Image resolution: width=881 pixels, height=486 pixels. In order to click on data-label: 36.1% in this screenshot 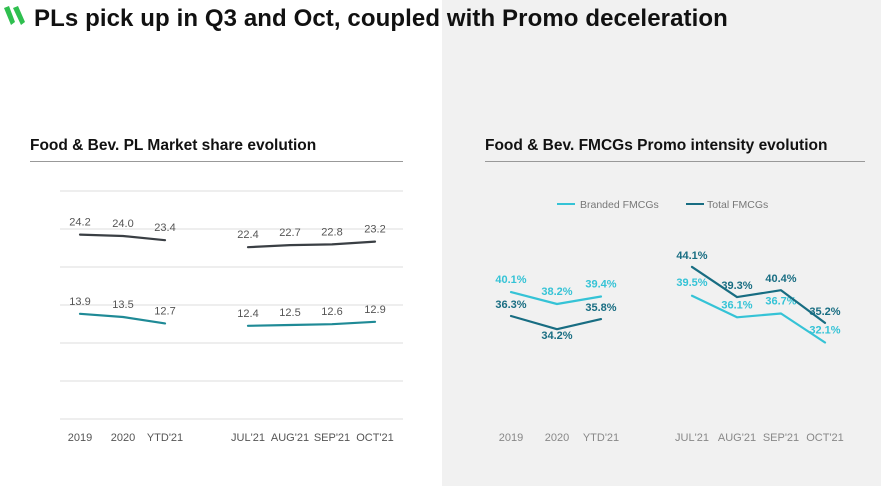, I will do `click(736, 305)`.